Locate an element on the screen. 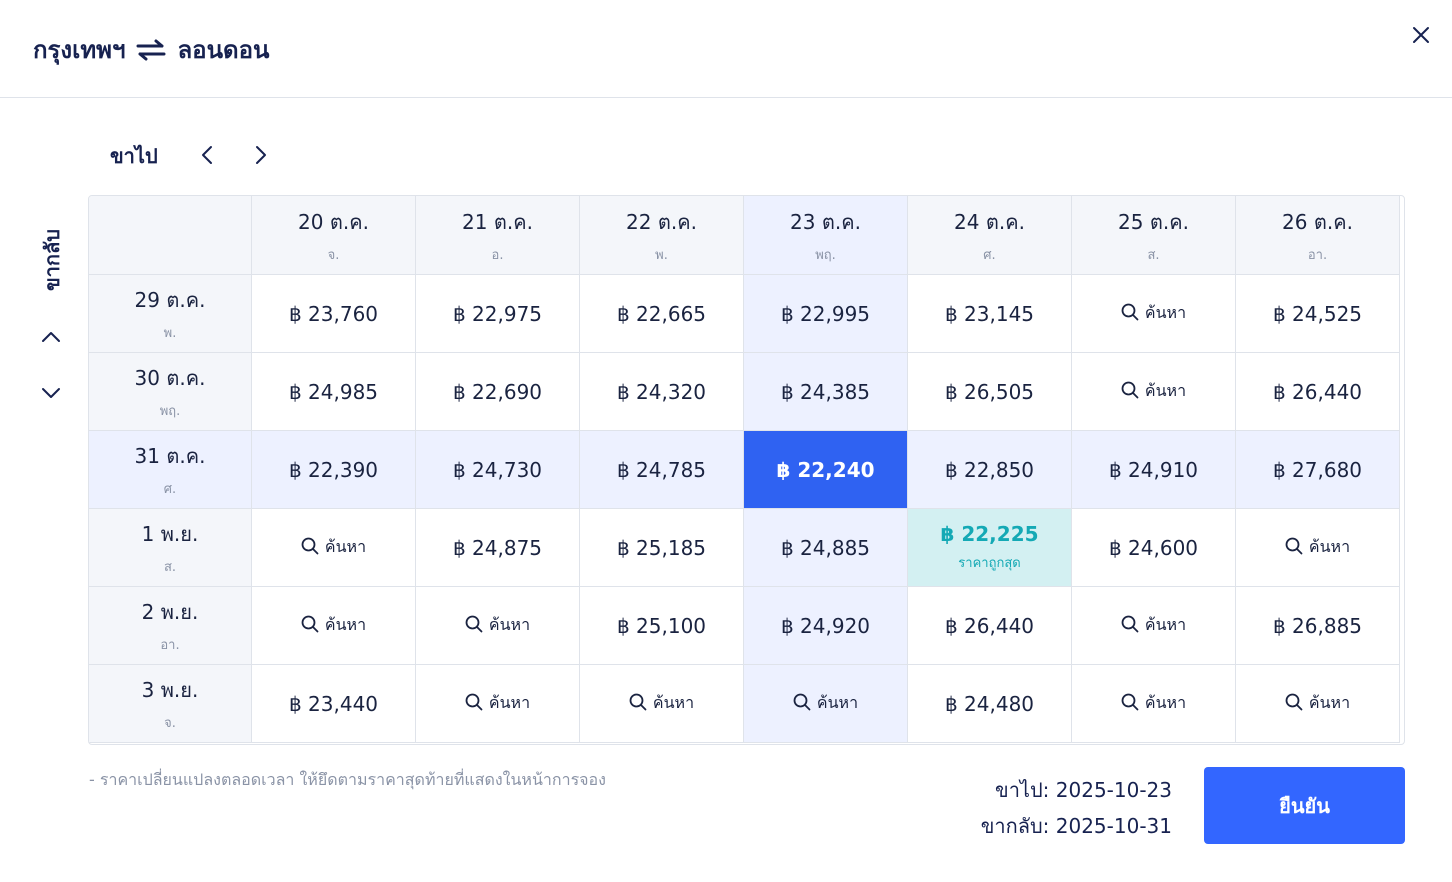 The width and height of the screenshot is (1452, 882). fare-cell: ฿ 25,185 is located at coordinates (662, 548).